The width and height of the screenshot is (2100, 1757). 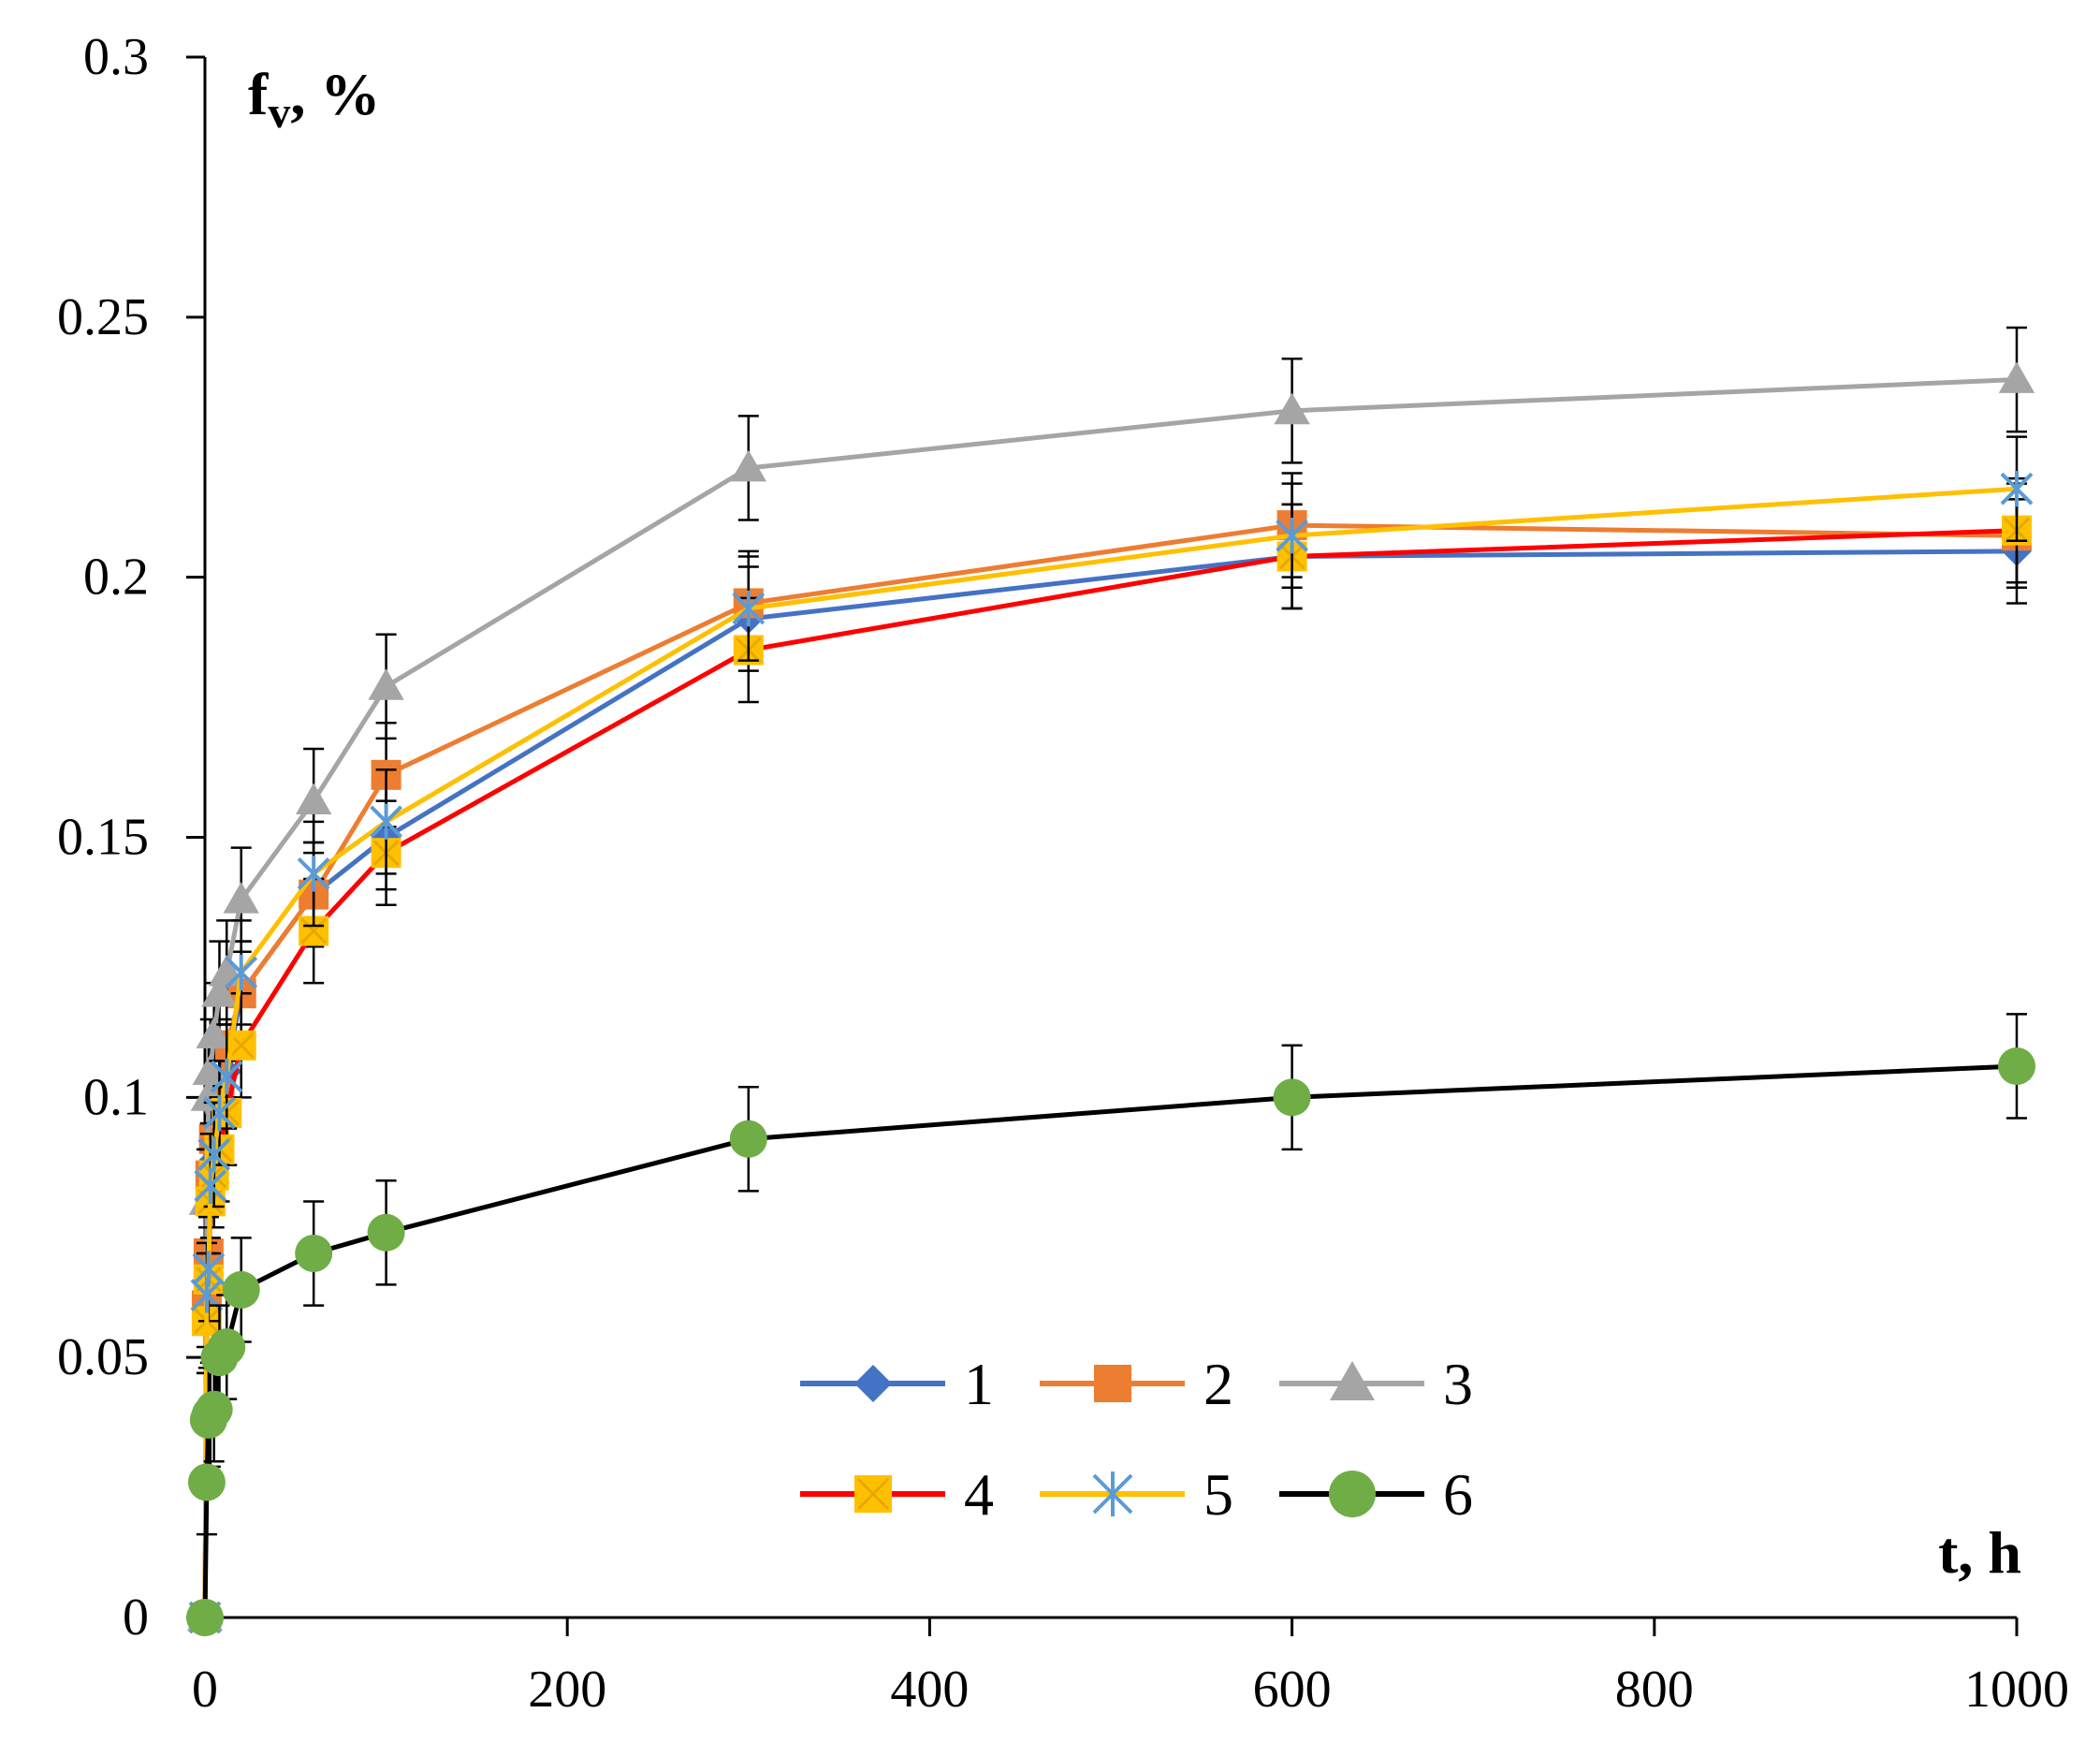 What do you see at coordinates (1136, 1440) in the screenshot?
I see `legend: 1 2 3 4 5 6` at bounding box center [1136, 1440].